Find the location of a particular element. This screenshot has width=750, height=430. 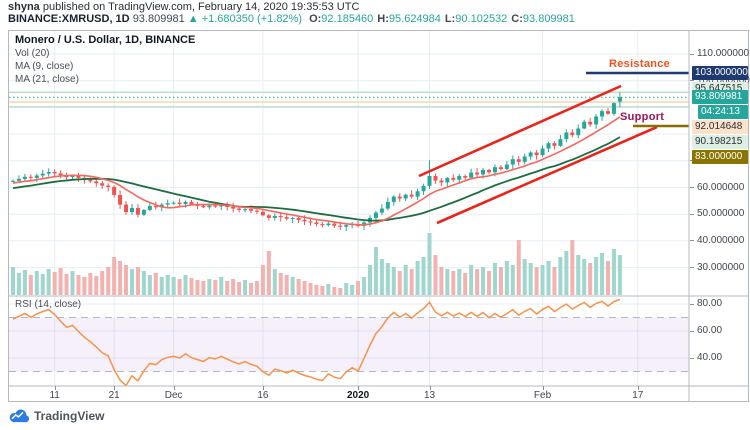

time-tick-label: Feb is located at coordinates (542, 395).